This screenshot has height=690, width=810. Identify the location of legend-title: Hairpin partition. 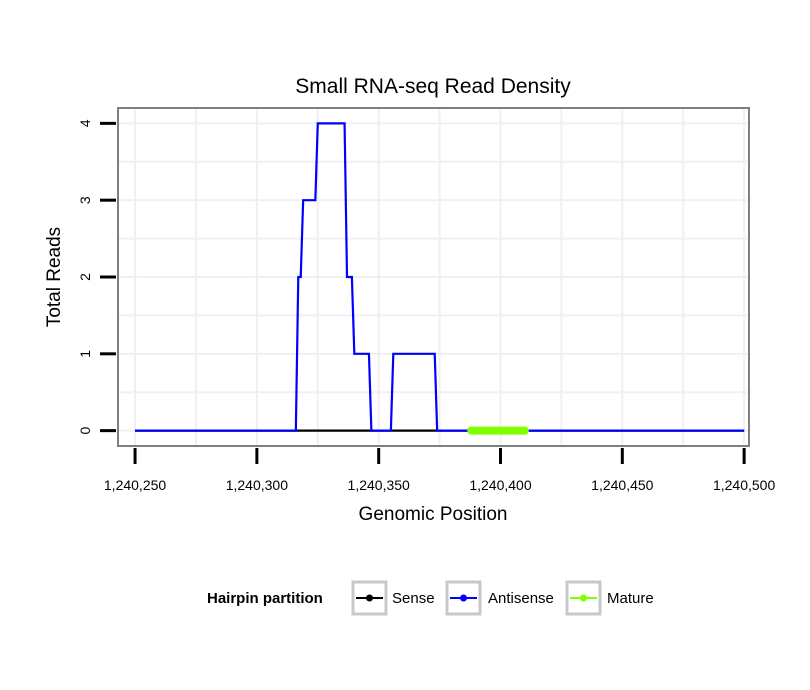
(265, 598).